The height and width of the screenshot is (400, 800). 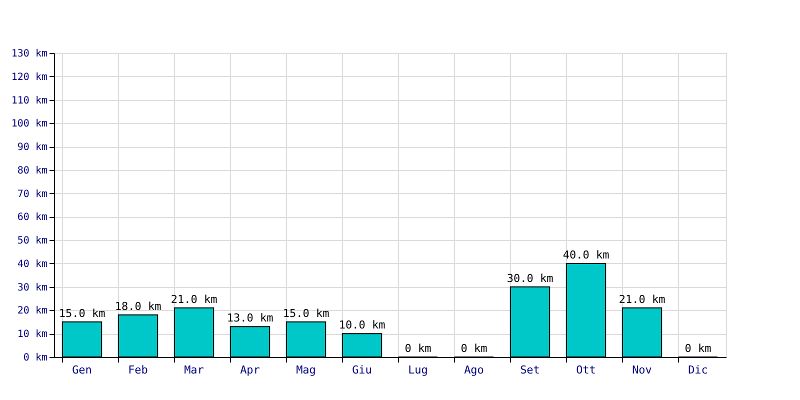 I want to click on x-tick-label: Lug, so click(x=418, y=370).